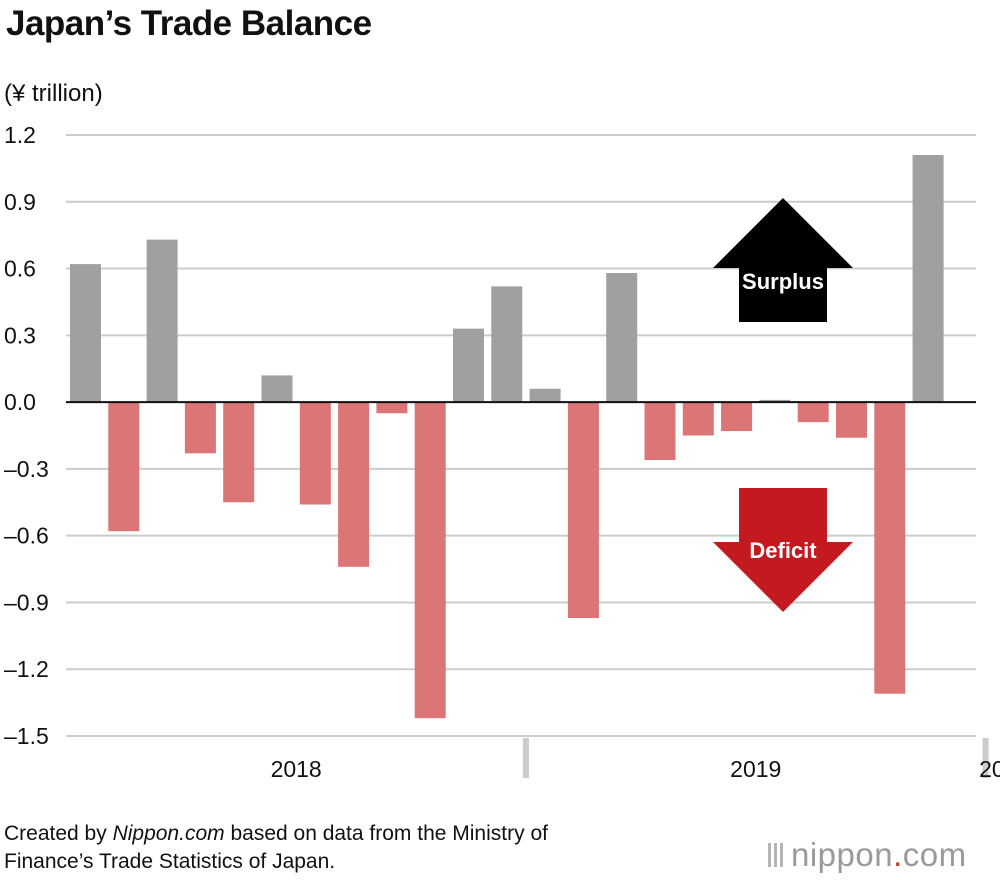 The width and height of the screenshot is (1000, 880). I want to click on year-label: 2019, so click(755, 769).